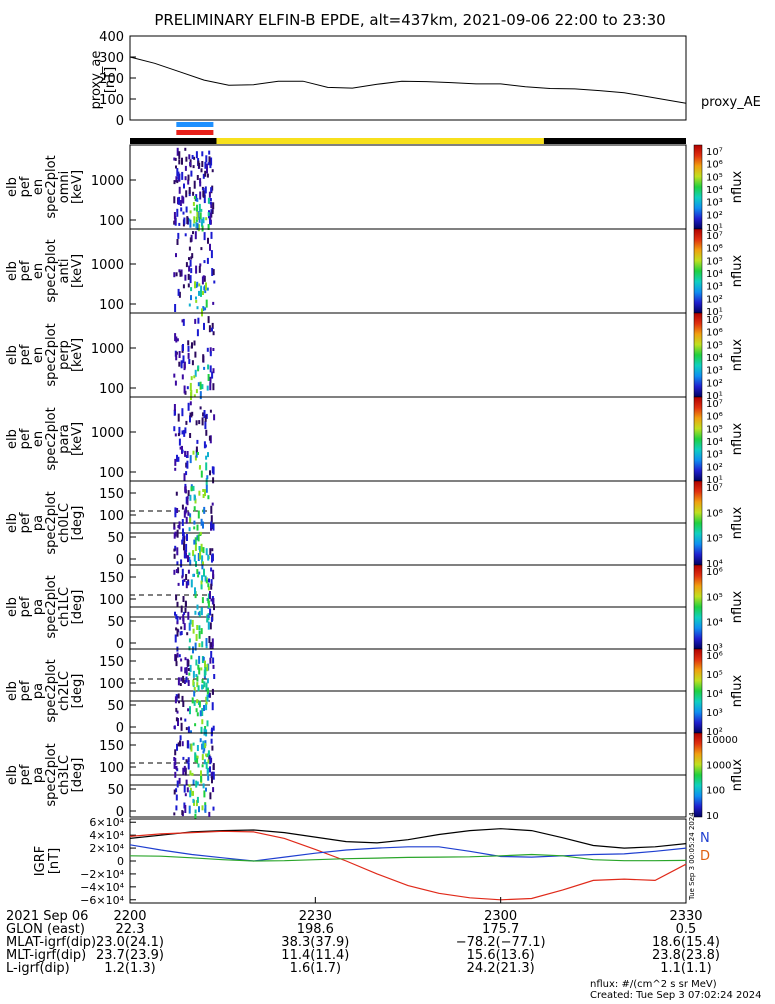 This screenshot has height=1004, width=775. I want to click on info-row-value: 1.1(1.1), so click(686, 968).